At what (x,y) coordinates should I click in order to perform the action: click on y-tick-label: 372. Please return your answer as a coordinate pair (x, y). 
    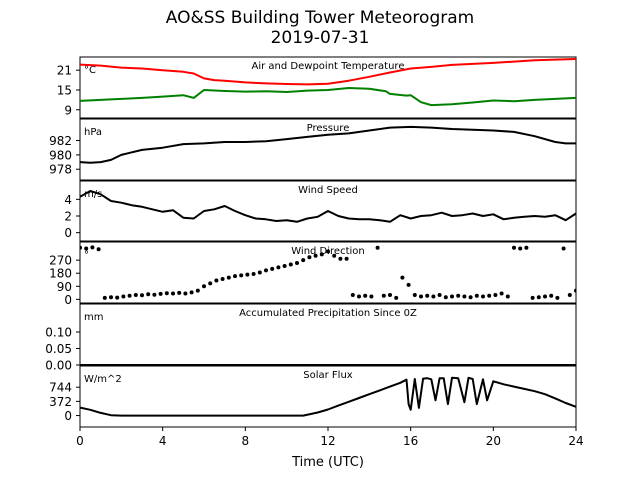
    Looking at the image, I should click on (60, 402).